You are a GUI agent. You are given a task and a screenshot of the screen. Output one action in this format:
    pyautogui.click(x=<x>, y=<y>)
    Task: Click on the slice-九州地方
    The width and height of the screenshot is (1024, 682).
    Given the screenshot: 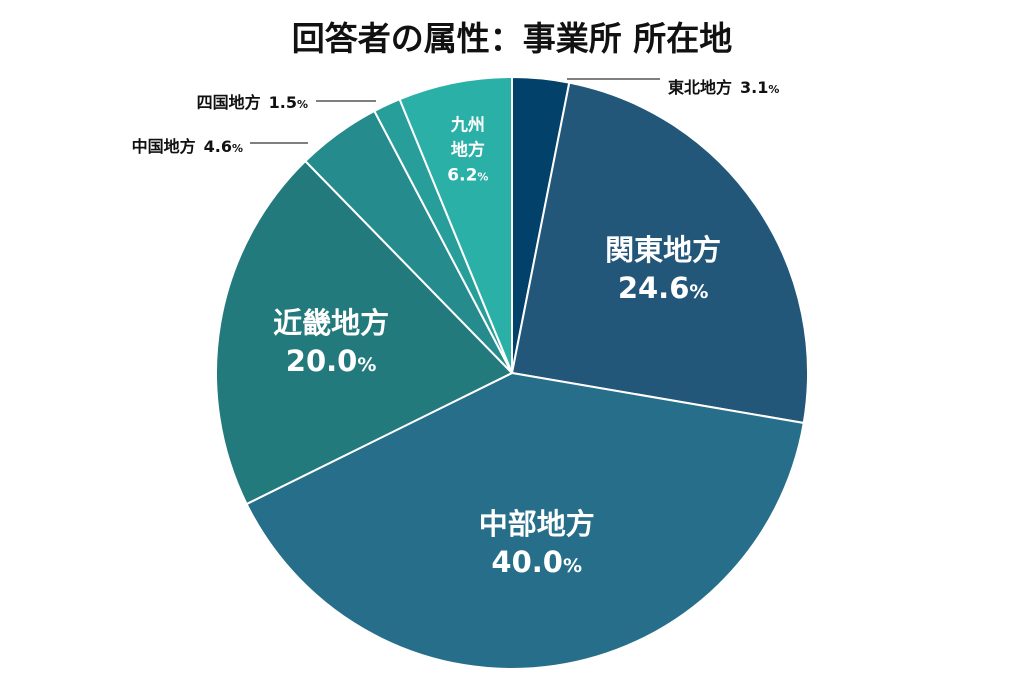 What is the action you would take?
    pyautogui.click(x=455, y=224)
    